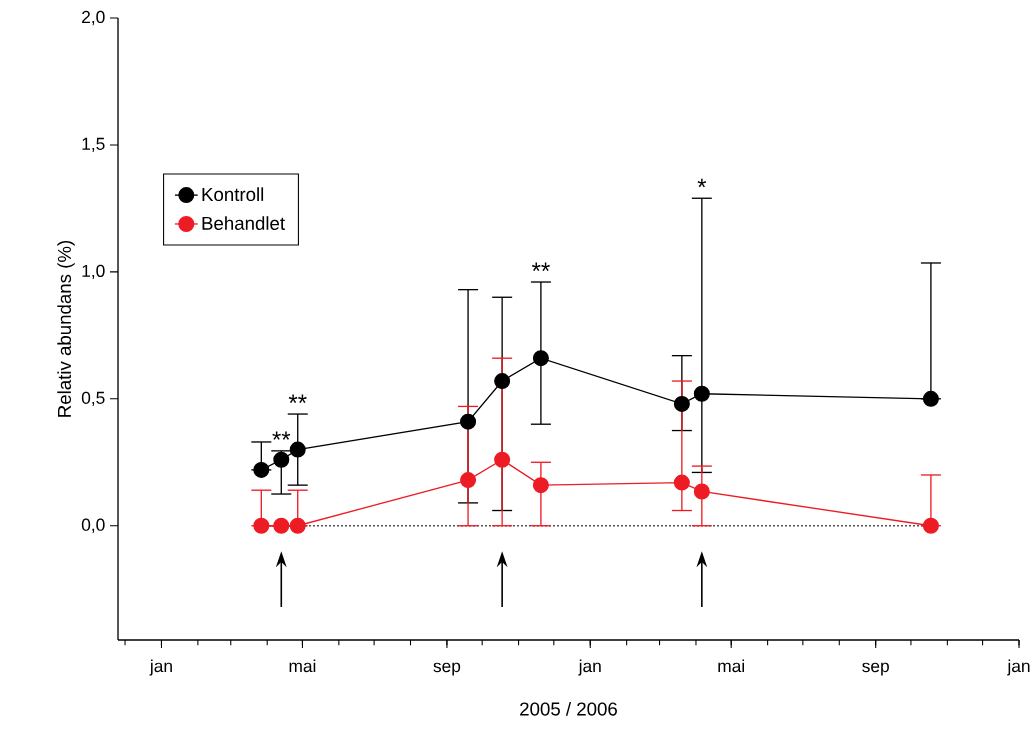  Describe the element at coordinates (93, 144) in the screenshot. I see `y-tick-label: 1,5` at that location.